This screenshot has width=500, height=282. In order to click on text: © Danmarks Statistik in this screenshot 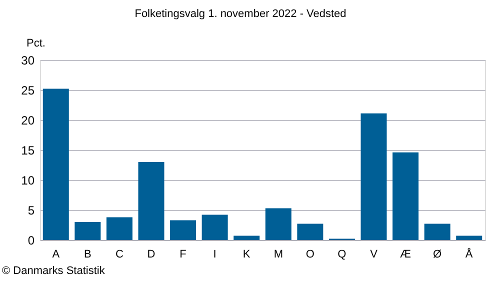, I will do `click(54, 271)`.